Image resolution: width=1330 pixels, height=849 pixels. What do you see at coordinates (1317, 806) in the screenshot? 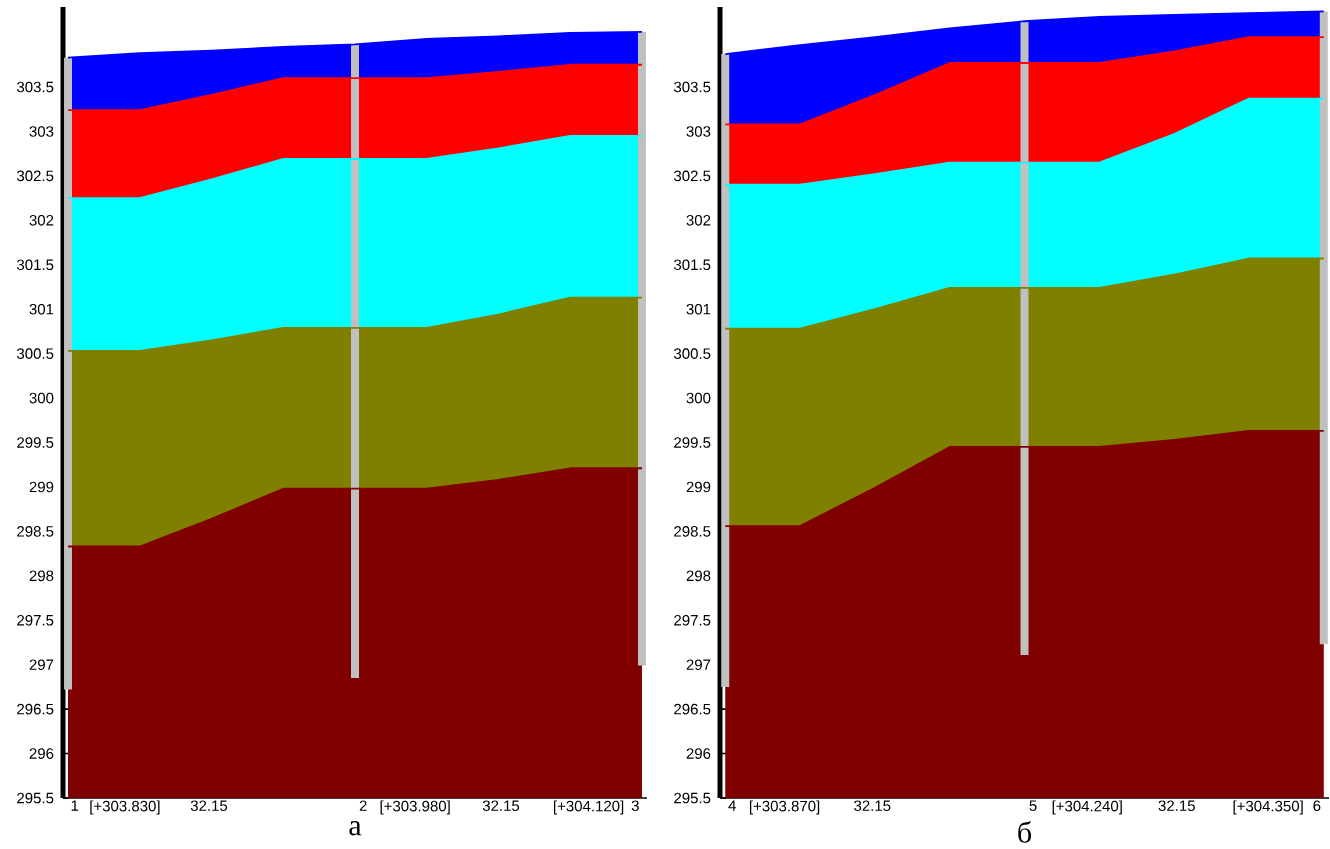
I see `text: 6` at bounding box center [1317, 806].